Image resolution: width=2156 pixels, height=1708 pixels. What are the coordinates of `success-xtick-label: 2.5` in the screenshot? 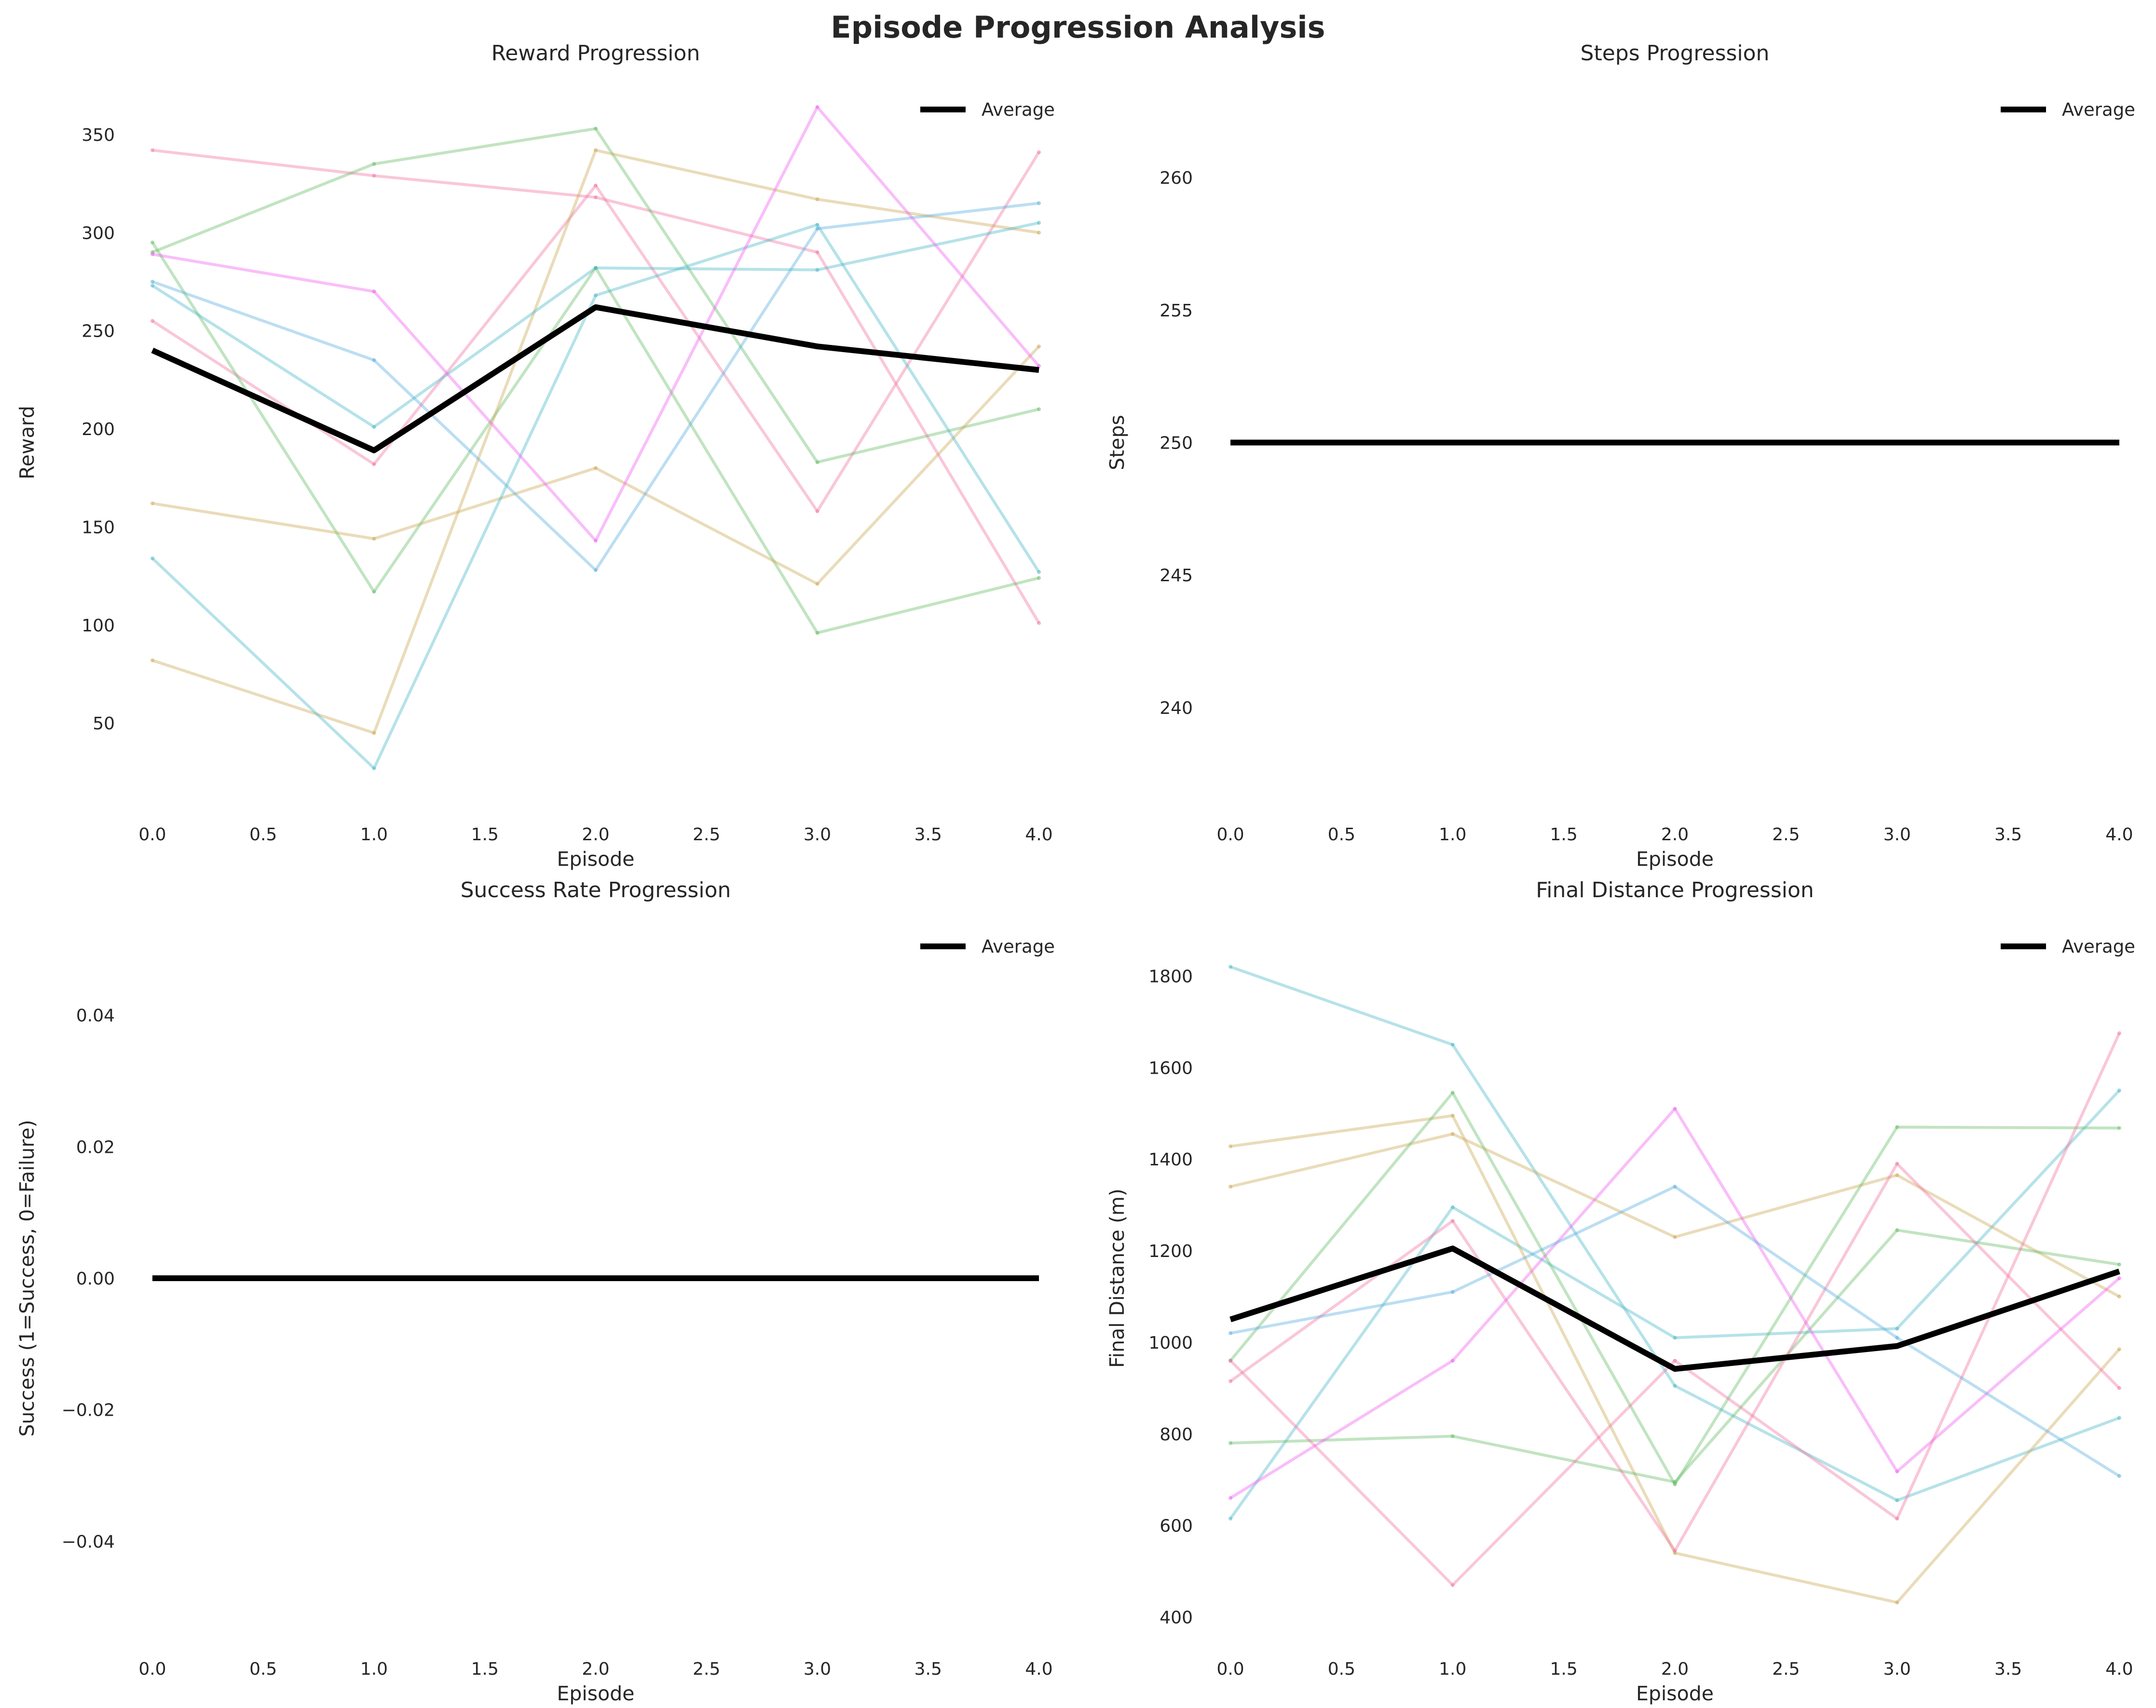 It's located at (706, 1669).